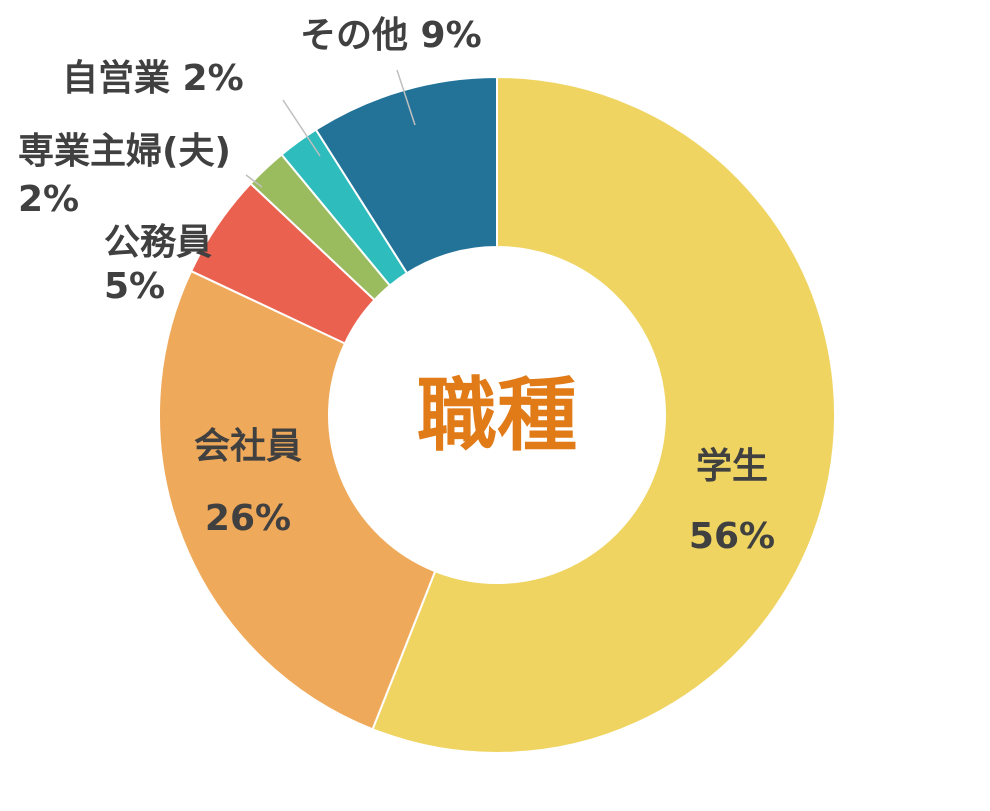  I want to click on slice-name-1: 学生, so click(732, 466).